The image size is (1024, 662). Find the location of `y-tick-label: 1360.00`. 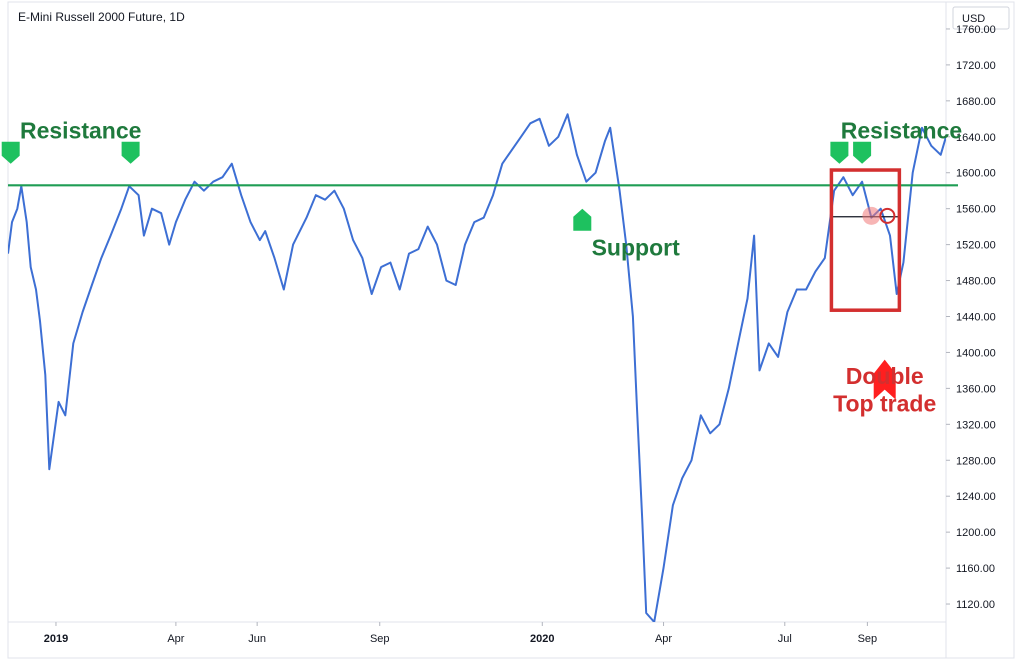

y-tick-label: 1360.00 is located at coordinates (976, 389).